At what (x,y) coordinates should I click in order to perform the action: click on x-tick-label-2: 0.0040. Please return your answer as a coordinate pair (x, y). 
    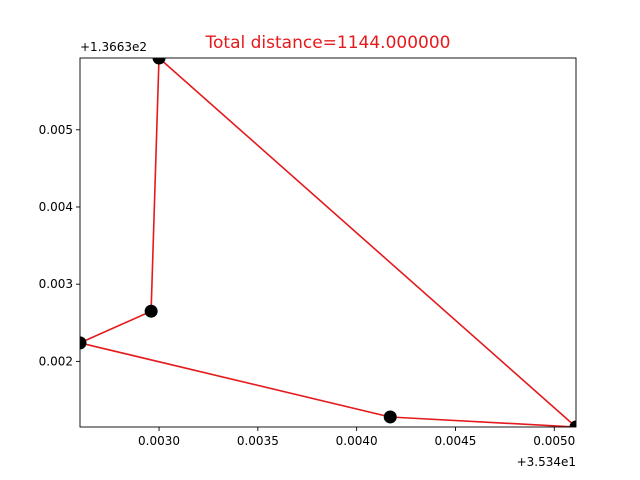
    Looking at the image, I should click on (357, 441).